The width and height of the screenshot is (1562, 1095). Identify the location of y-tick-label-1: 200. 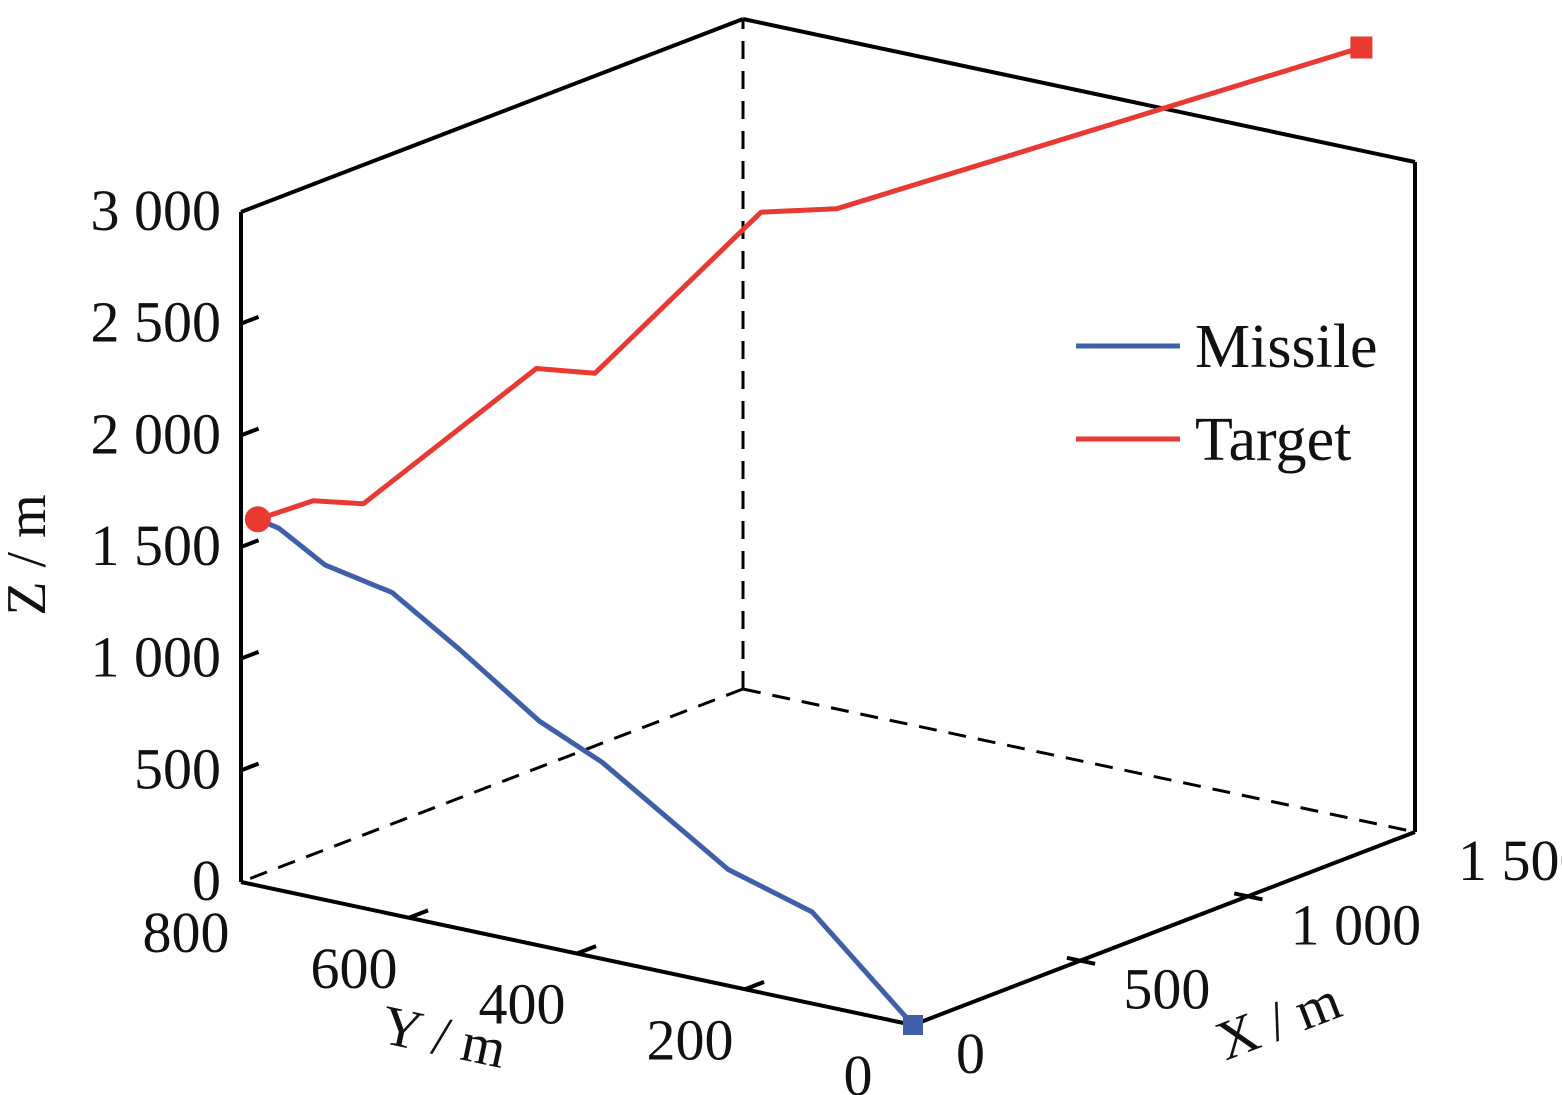
(690, 1039).